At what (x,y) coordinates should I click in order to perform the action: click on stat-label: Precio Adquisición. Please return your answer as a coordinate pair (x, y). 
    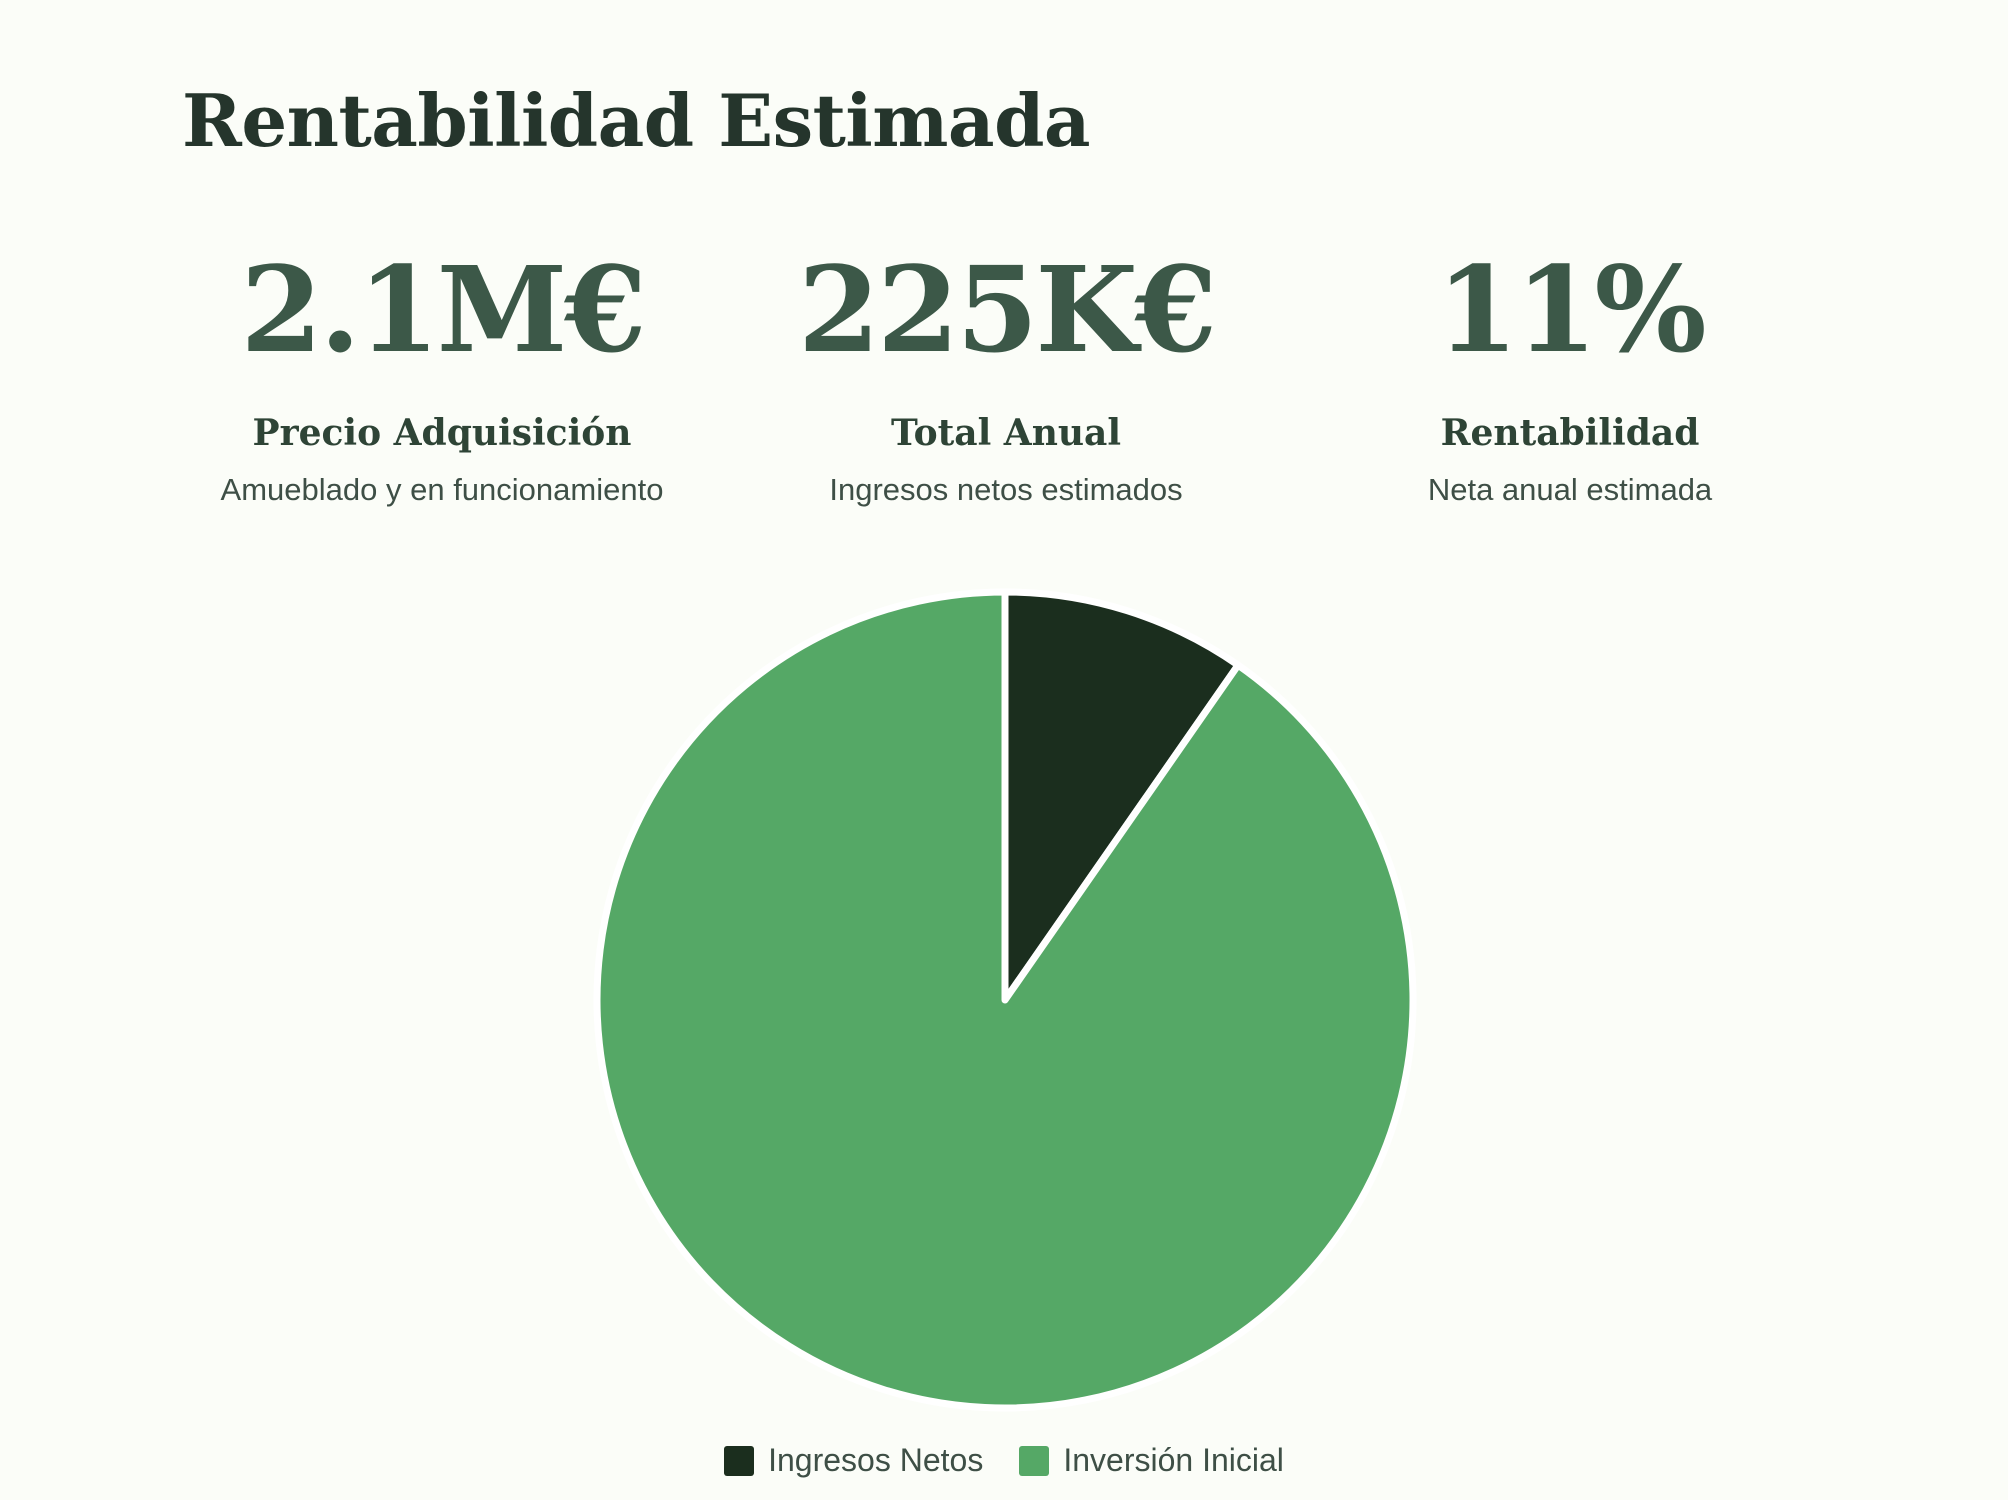
    Looking at the image, I should click on (442, 433).